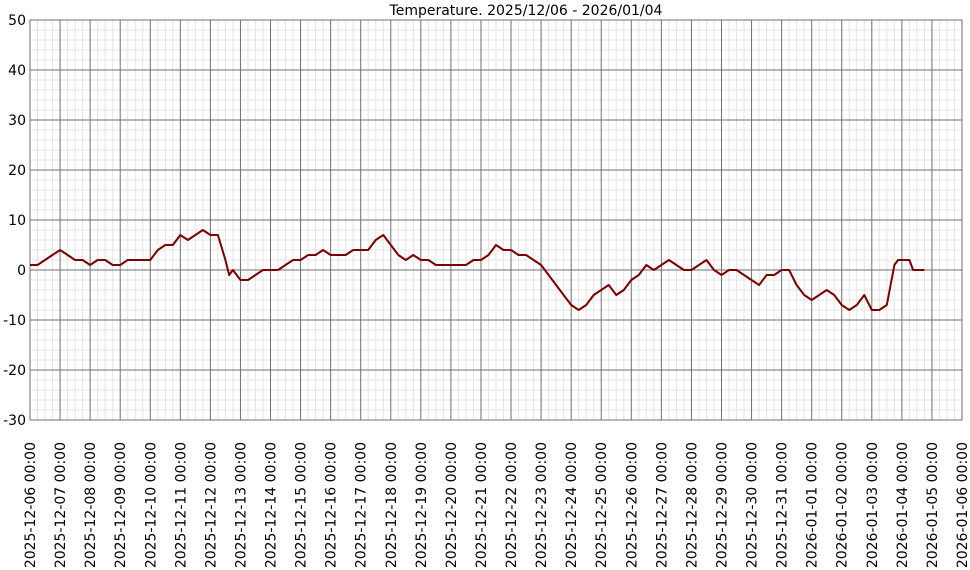 This screenshot has height=570, width=970. Describe the element at coordinates (21, 271) in the screenshot. I see `y-tick-label: 0` at that location.